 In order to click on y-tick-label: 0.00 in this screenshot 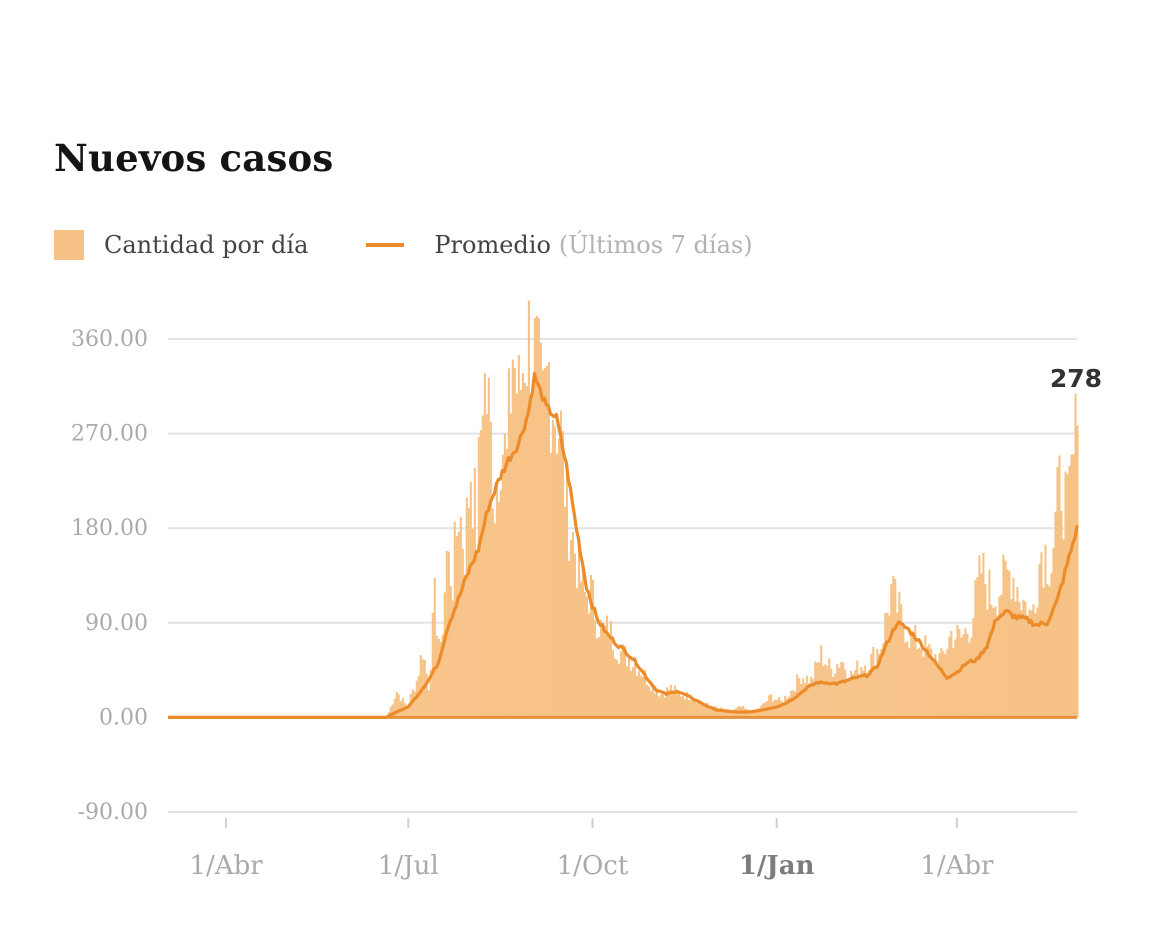, I will do `click(123, 717)`.